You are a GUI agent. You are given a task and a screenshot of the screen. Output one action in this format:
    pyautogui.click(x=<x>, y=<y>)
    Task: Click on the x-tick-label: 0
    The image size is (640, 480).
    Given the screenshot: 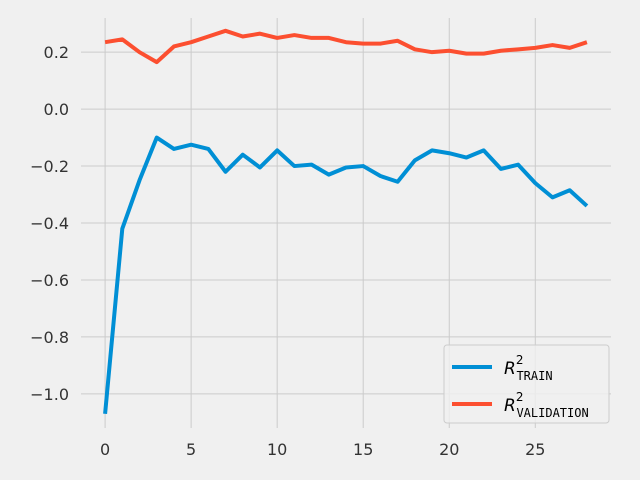 What is the action you would take?
    pyautogui.click(x=105, y=449)
    